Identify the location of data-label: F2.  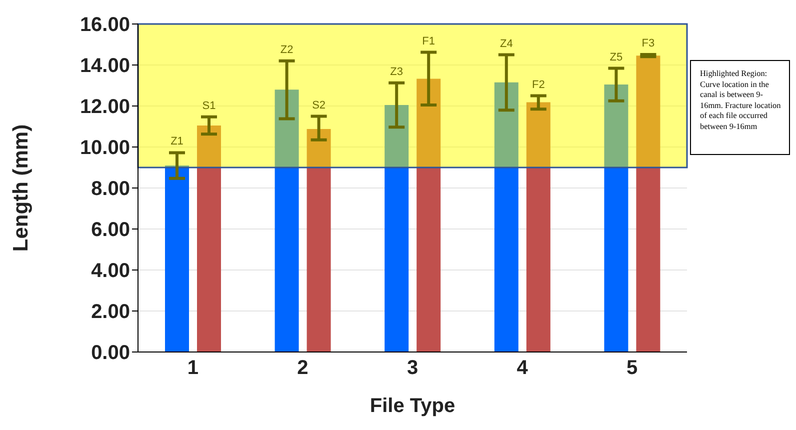
(538, 84).